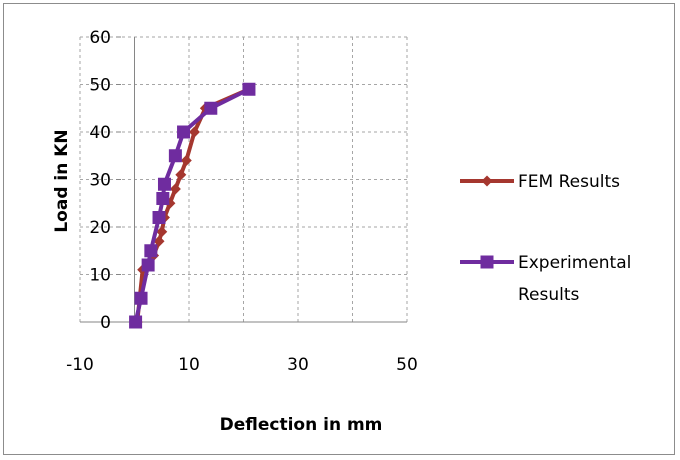 The height and width of the screenshot is (460, 680). Describe the element at coordinates (298, 365) in the screenshot. I see `x-tick-label: 30` at that location.